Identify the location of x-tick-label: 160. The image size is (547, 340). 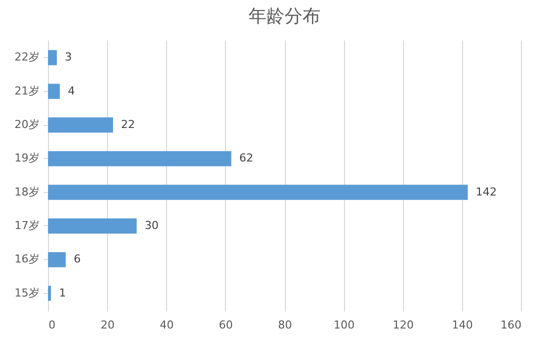
(511, 325).